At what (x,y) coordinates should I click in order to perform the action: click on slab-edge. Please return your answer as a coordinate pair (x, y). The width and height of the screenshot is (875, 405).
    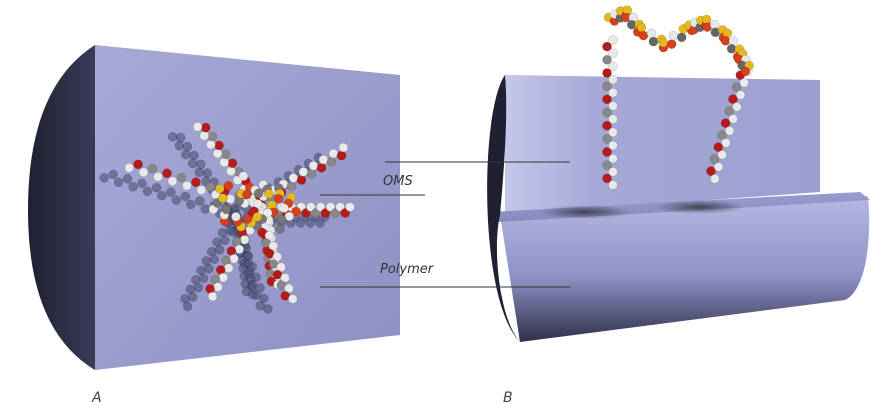
    Looking at the image, I should click on (61, 207).